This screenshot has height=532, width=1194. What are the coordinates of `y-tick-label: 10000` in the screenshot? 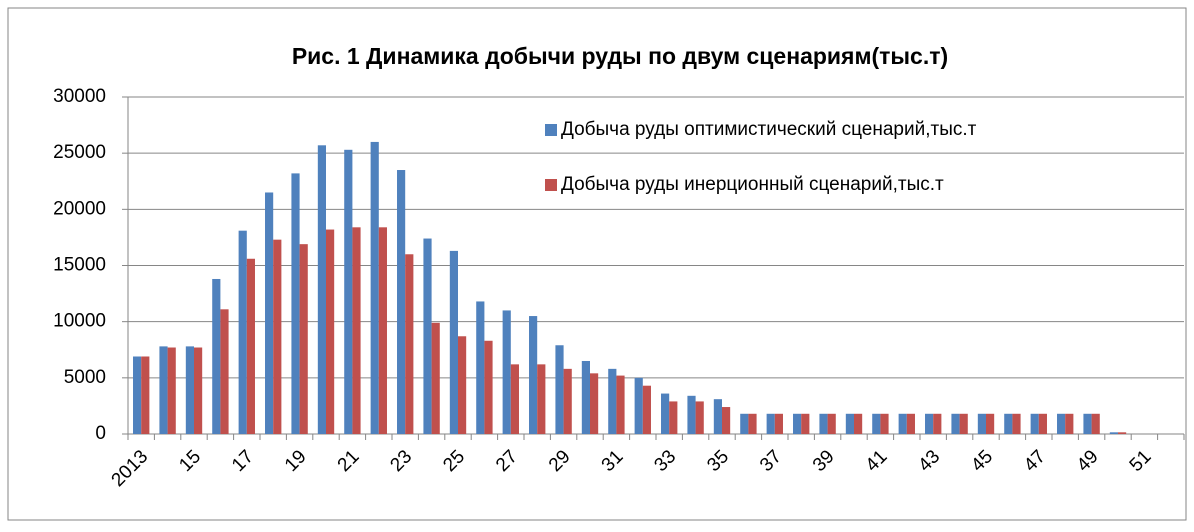 It's located at (79, 321).